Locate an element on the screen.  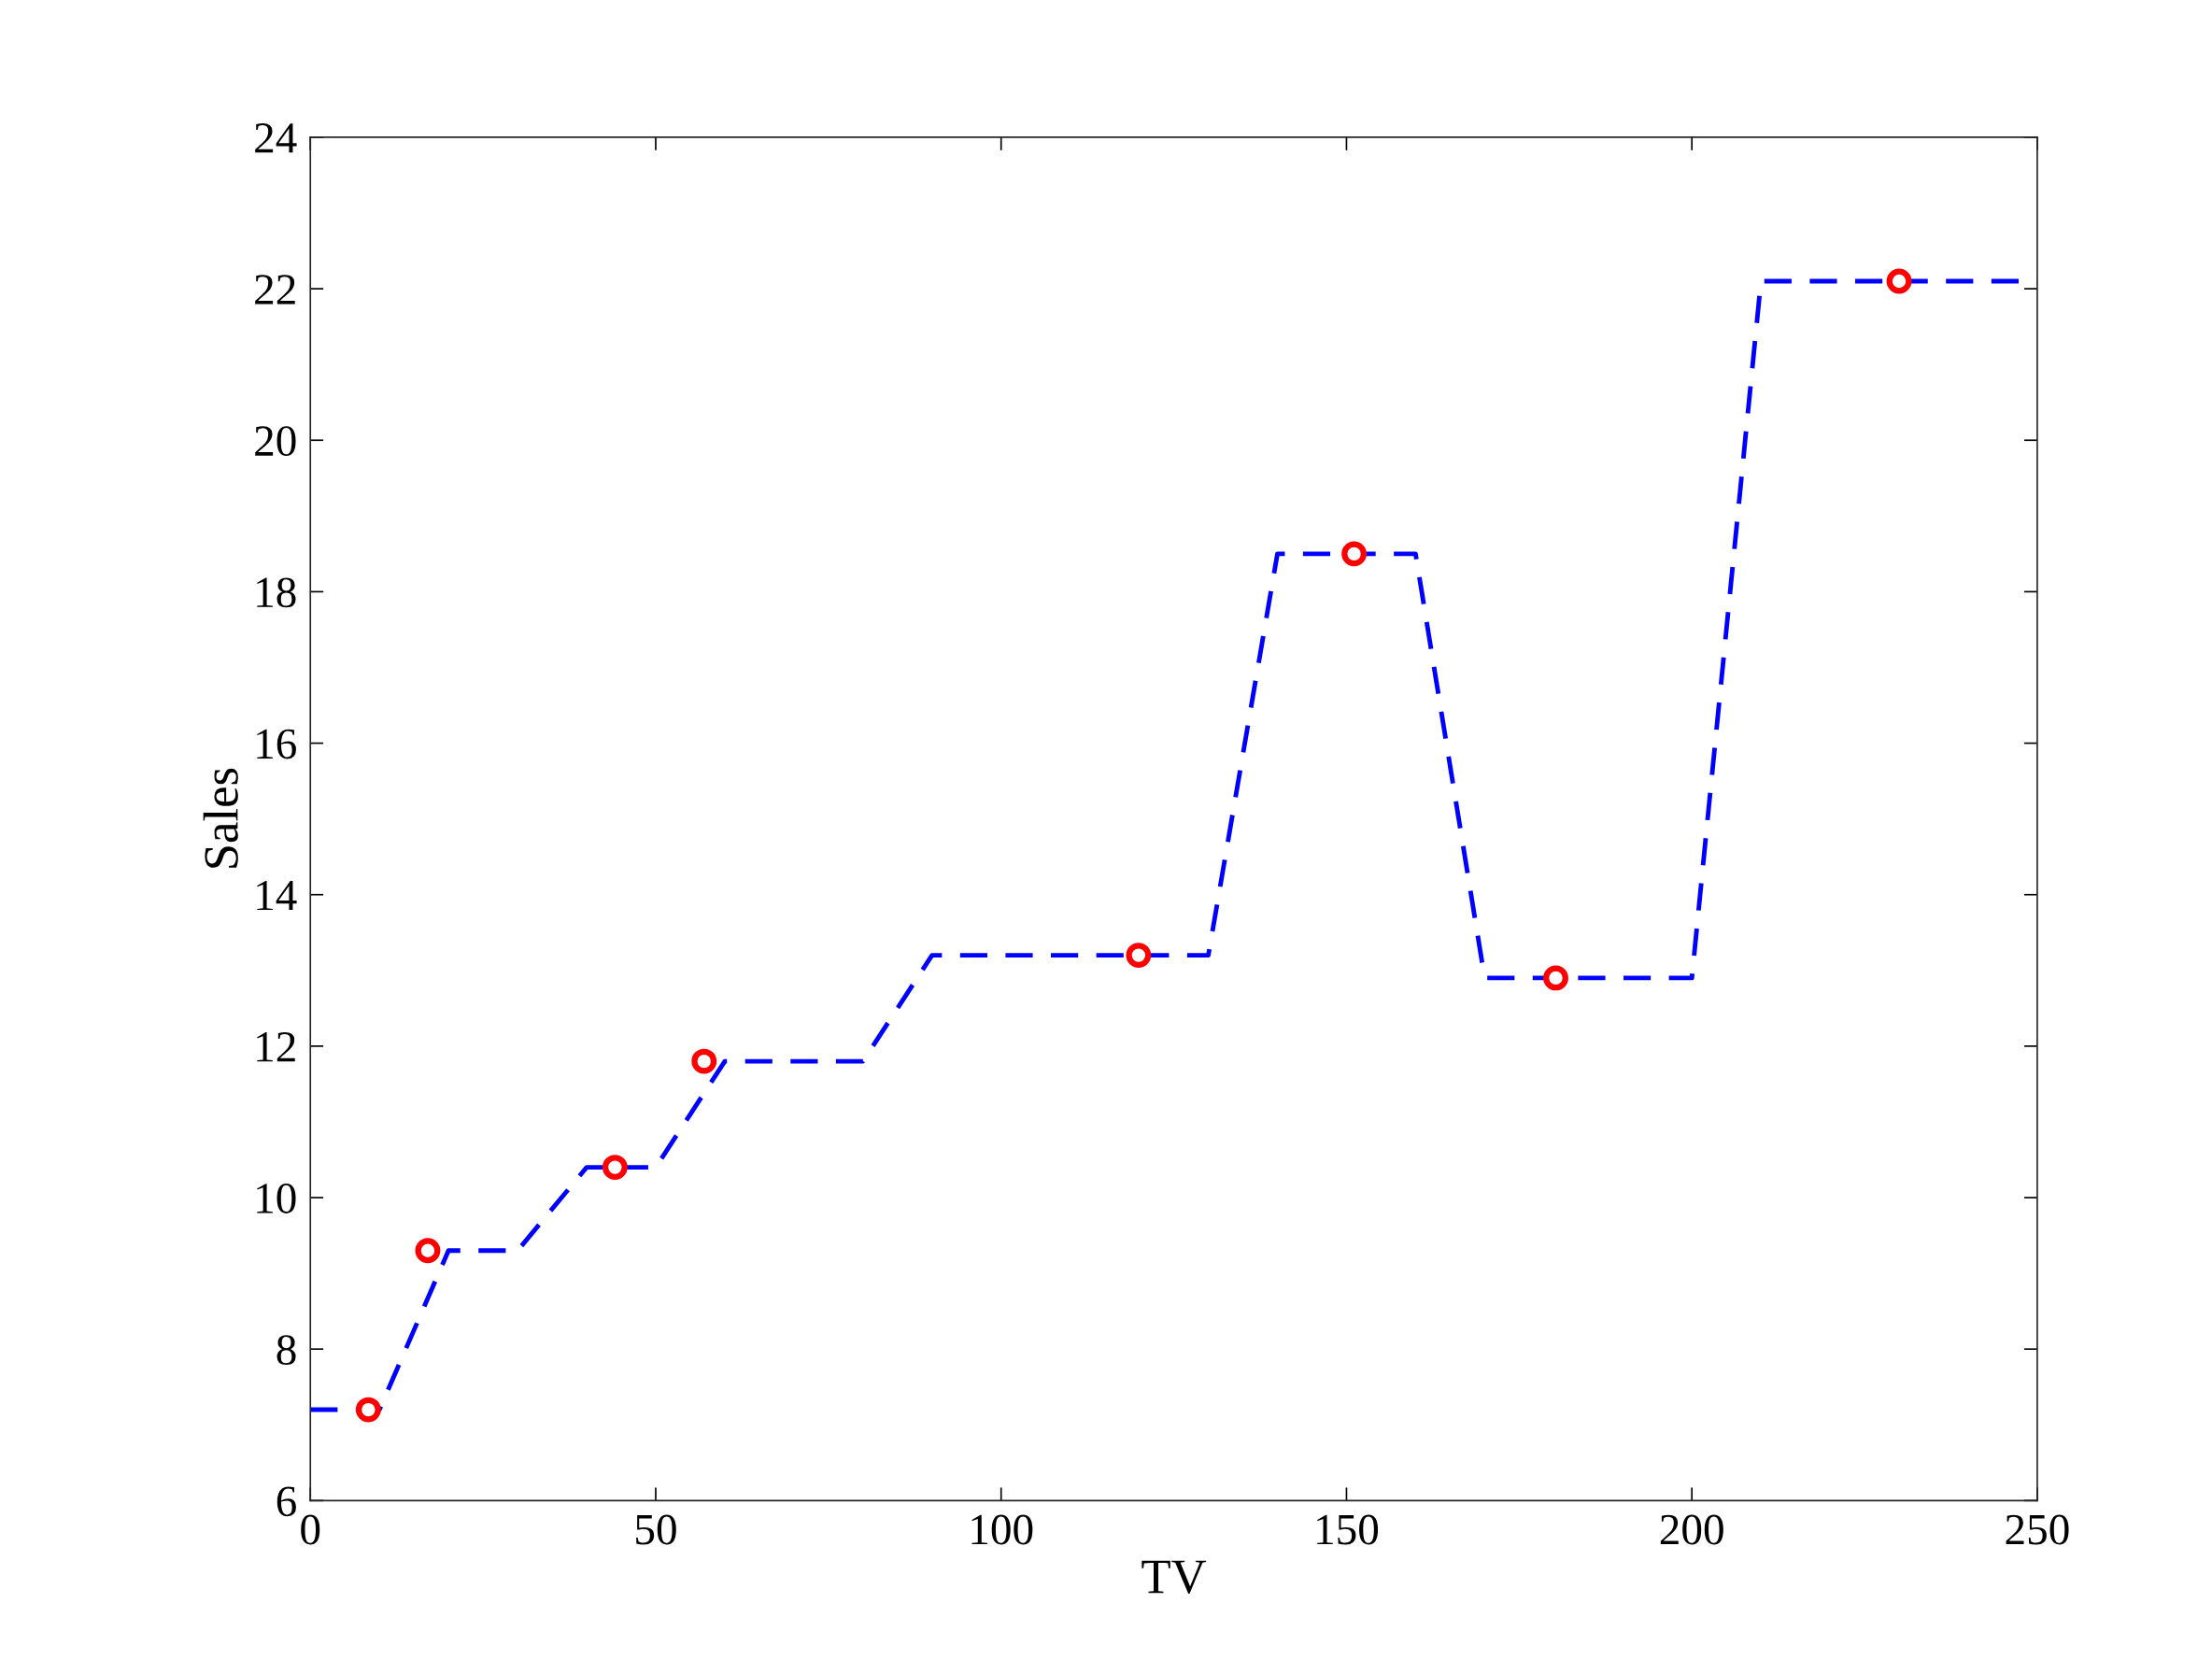
x-tick-label: 100 is located at coordinates (1002, 1529).